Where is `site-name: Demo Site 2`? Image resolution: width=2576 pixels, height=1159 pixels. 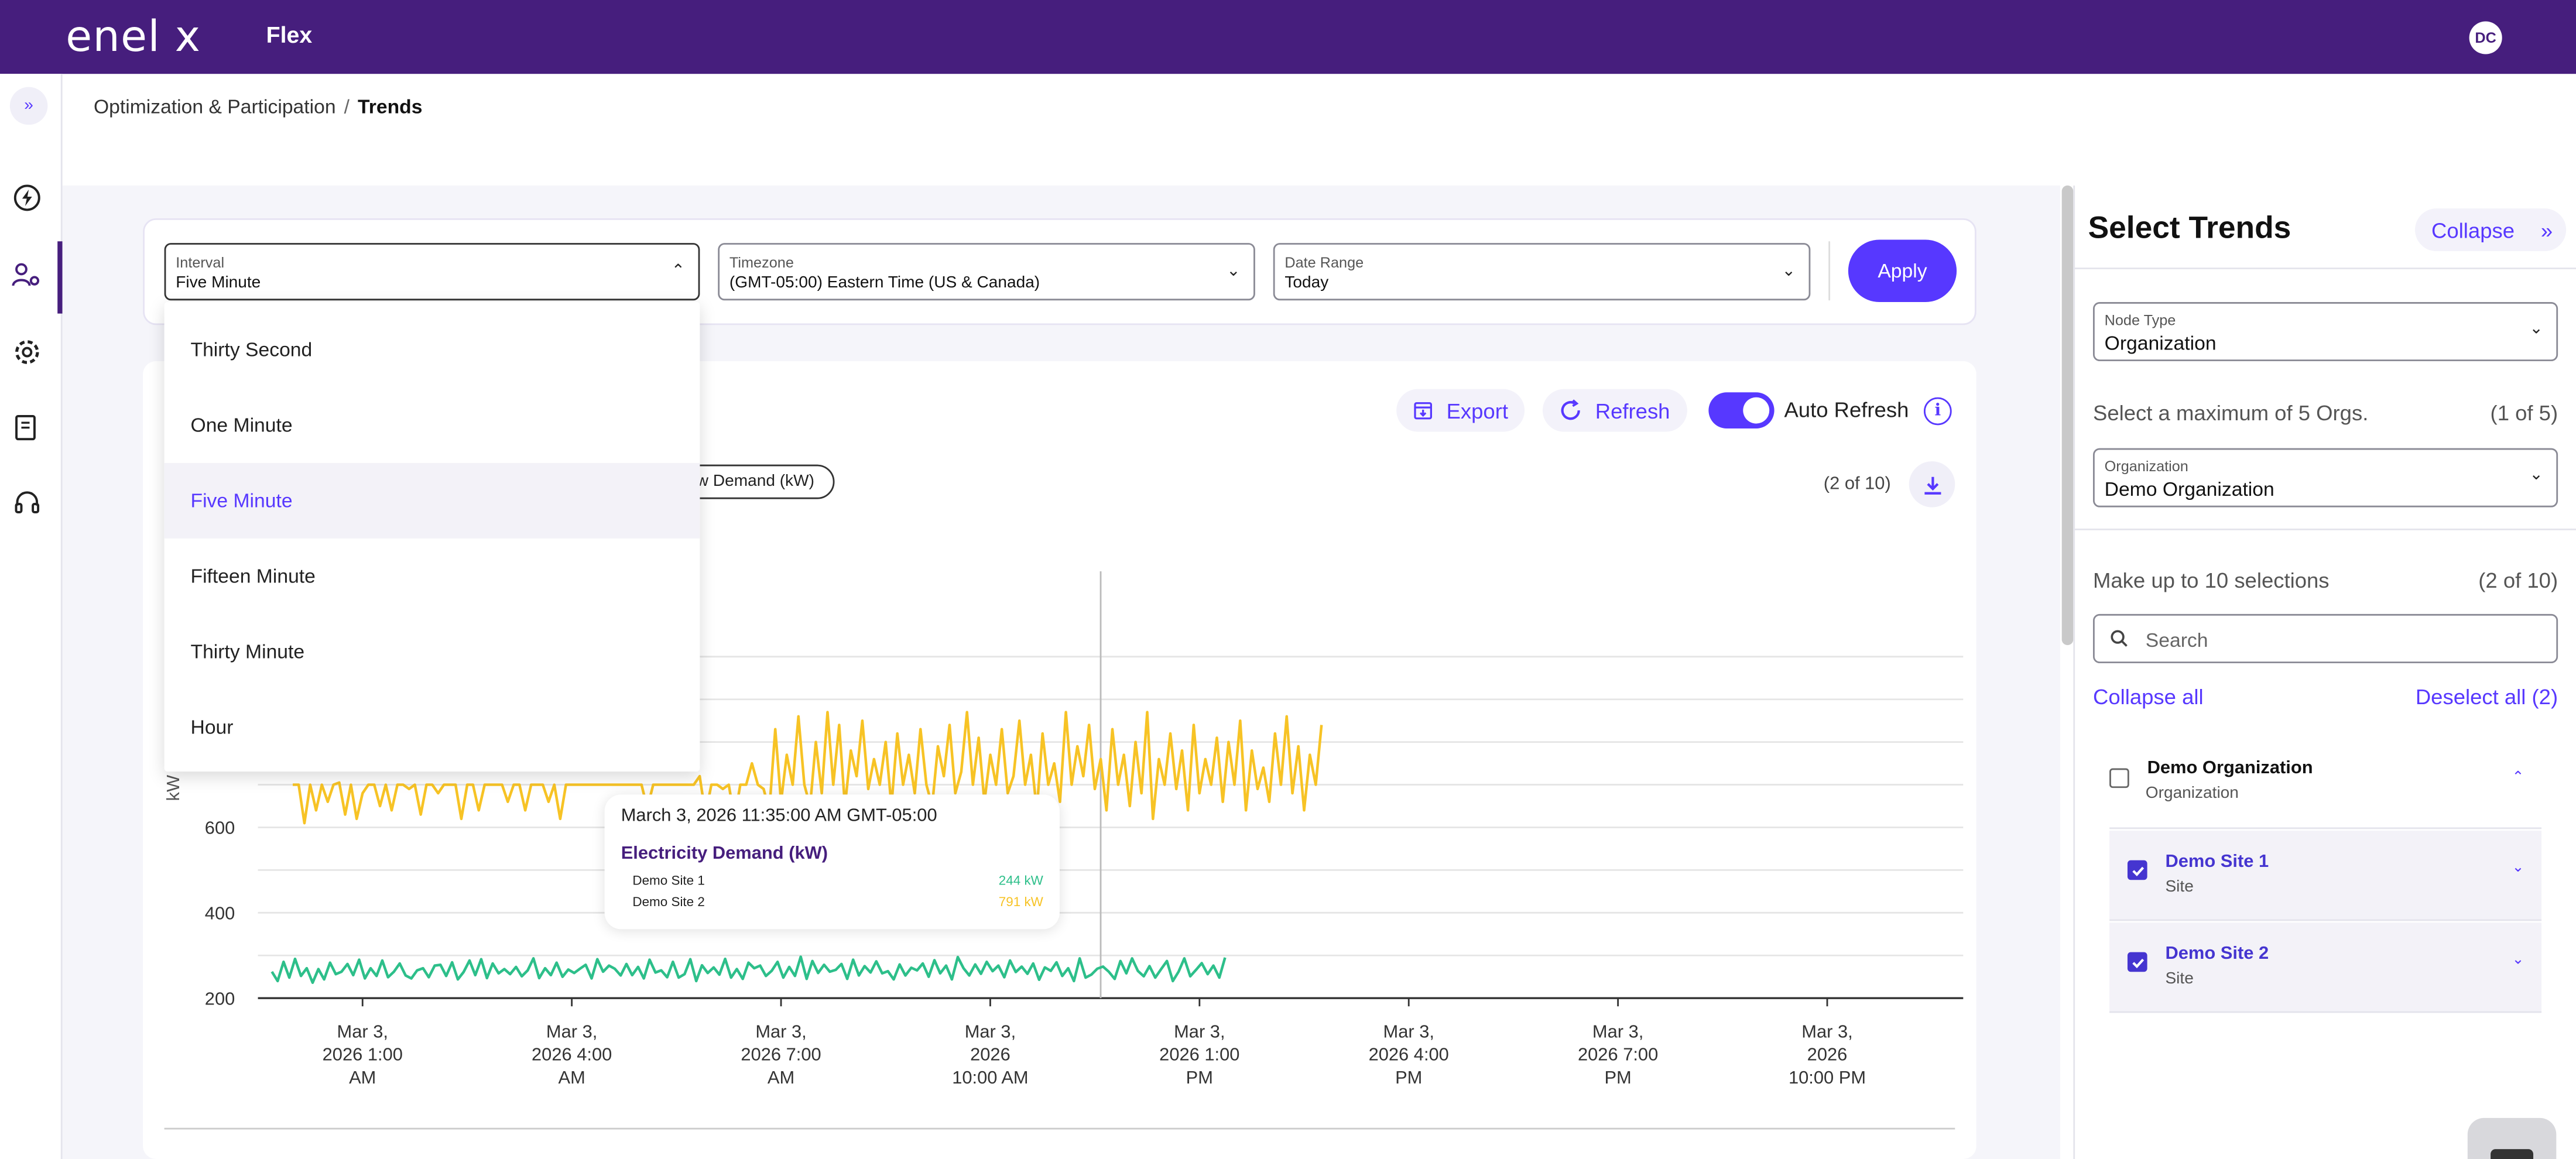 site-name: Demo Site 2 is located at coordinates (2217, 954).